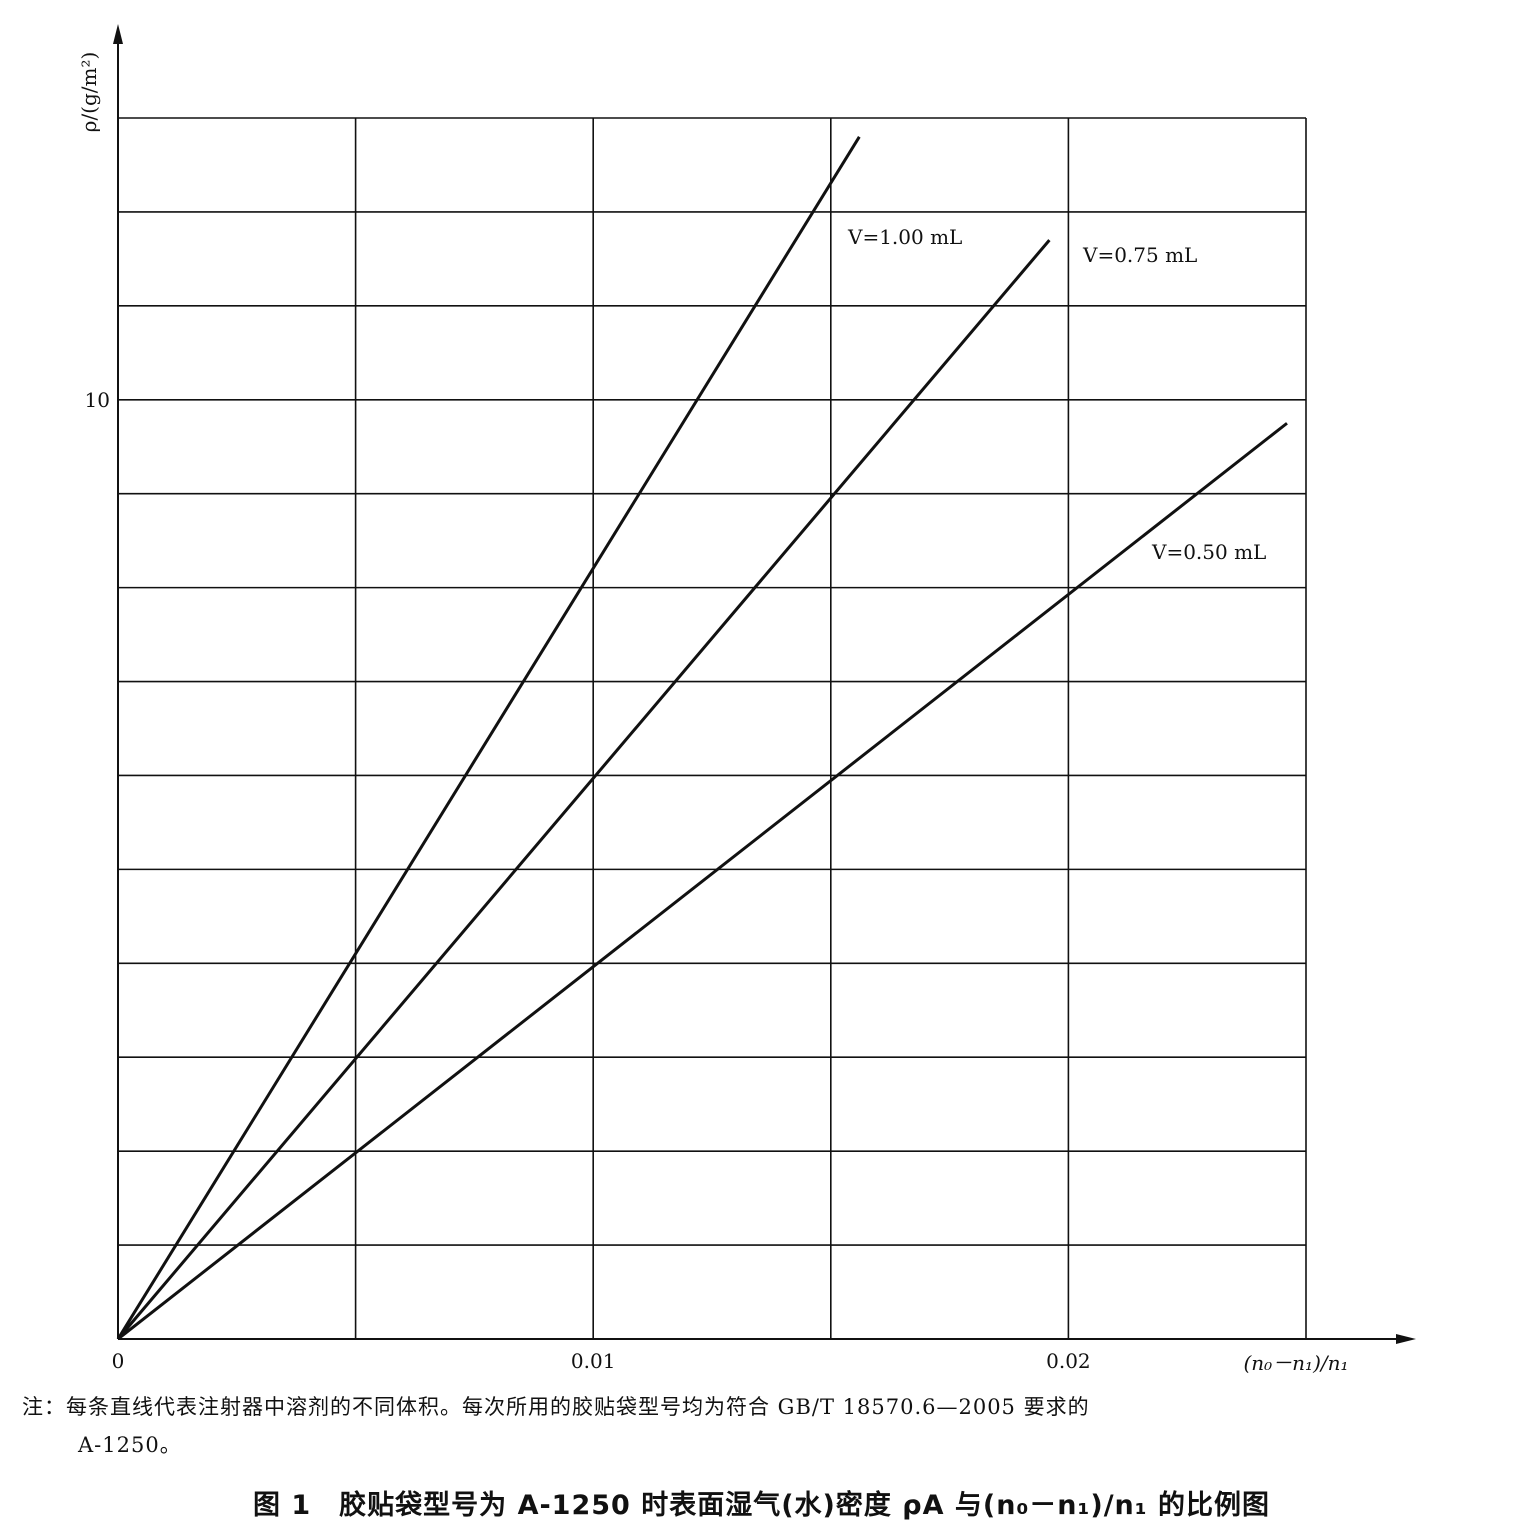 The height and width of the screenshot is (1535, 1523). I want to click on y-axis-arrow-icon, so click(118, 34).